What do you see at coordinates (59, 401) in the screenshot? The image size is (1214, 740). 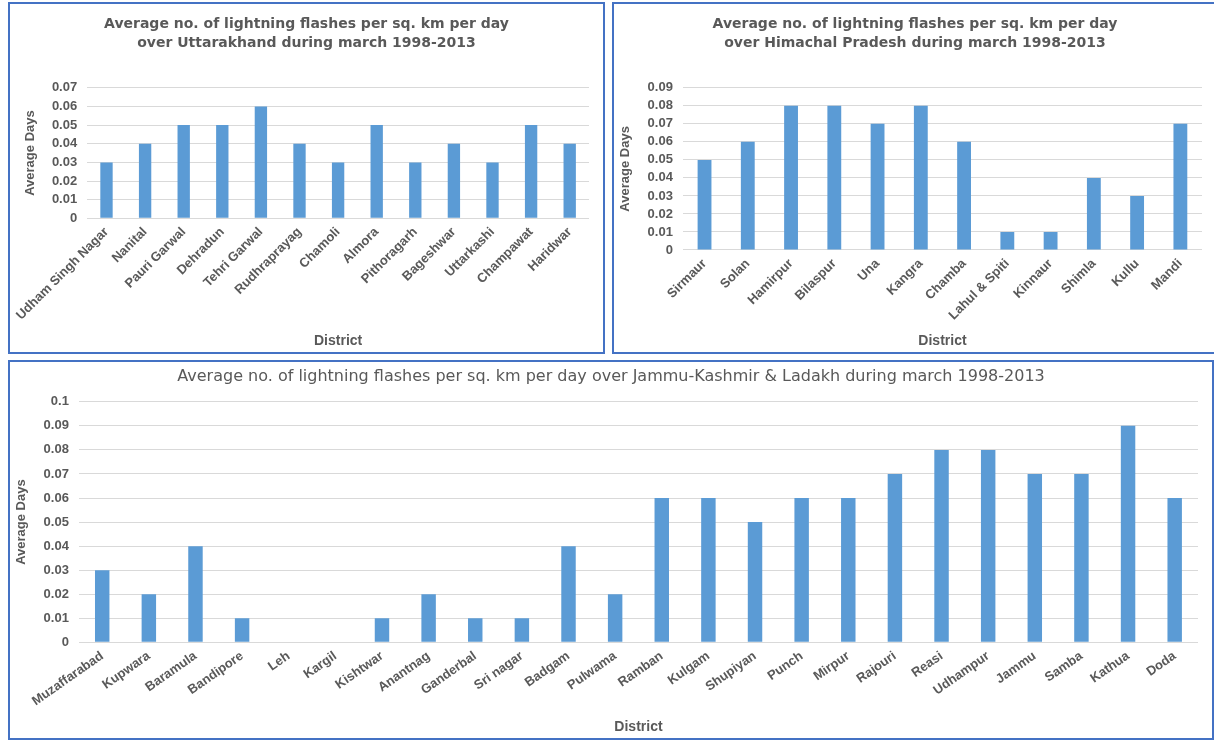 I see `y-tick-label: 0.1` at bounding box center [59, 401].